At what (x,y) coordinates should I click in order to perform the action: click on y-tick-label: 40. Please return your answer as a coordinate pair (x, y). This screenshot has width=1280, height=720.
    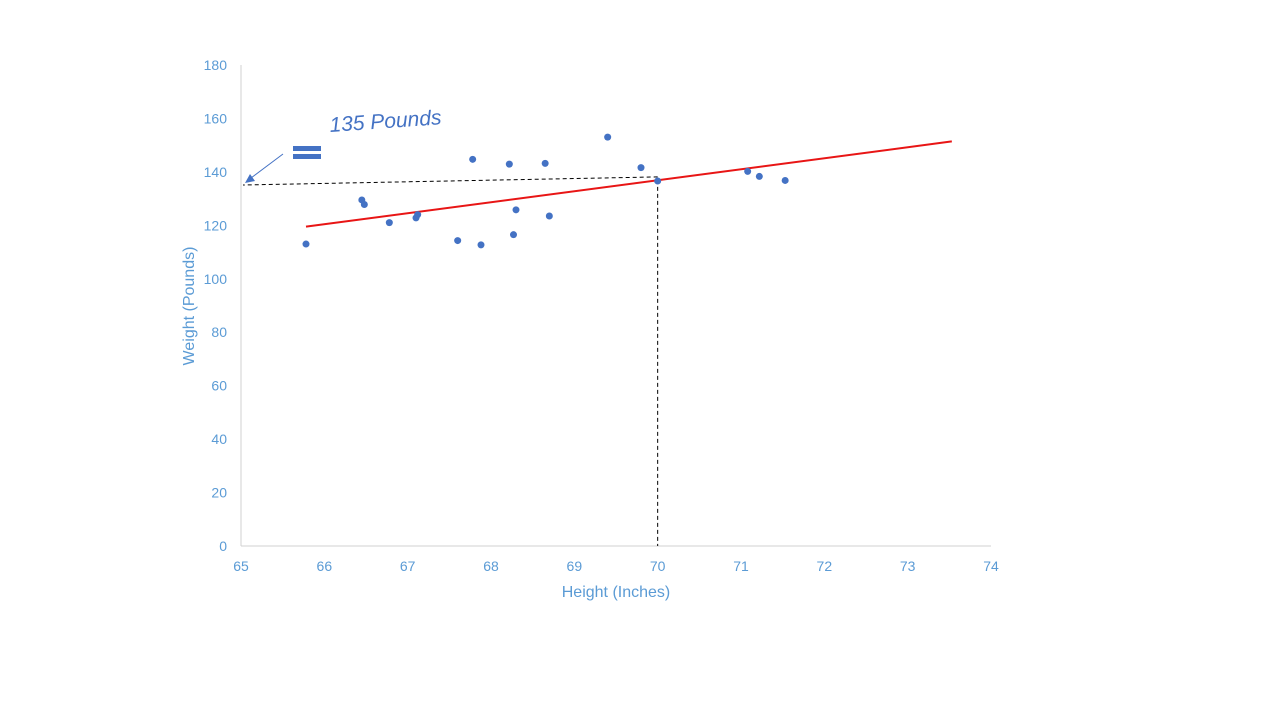
    Looking at the image, I should click on (219, 439).